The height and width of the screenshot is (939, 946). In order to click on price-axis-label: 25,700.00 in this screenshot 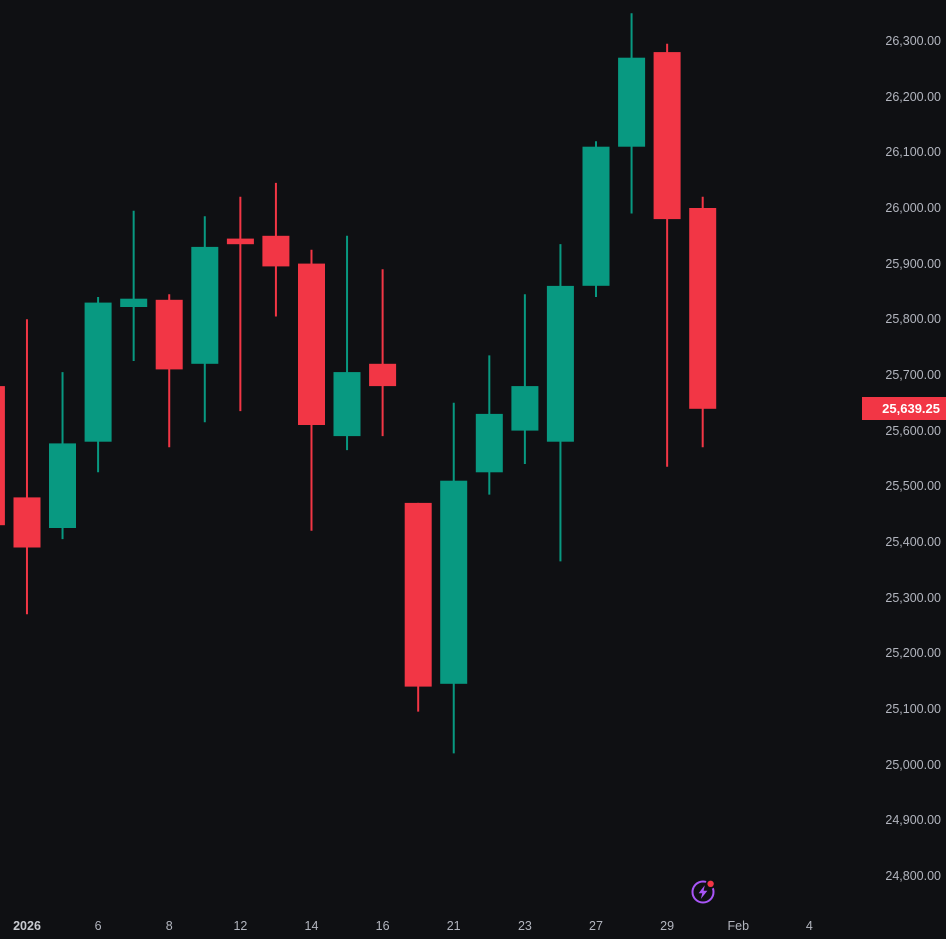, I will do `click(913, 374)`.